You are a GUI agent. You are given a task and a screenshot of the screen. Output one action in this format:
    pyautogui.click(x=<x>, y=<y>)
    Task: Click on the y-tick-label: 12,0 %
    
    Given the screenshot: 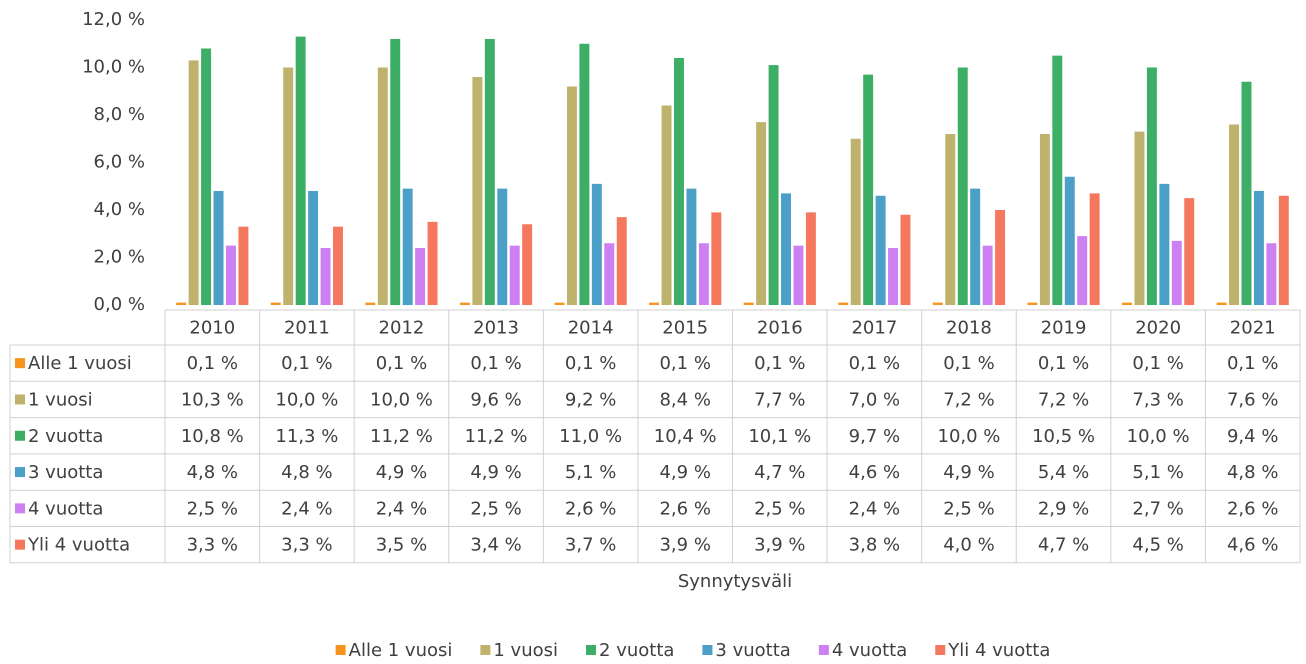 What is the action you would take?
    pyautogui.click(x=113, y=19)
    